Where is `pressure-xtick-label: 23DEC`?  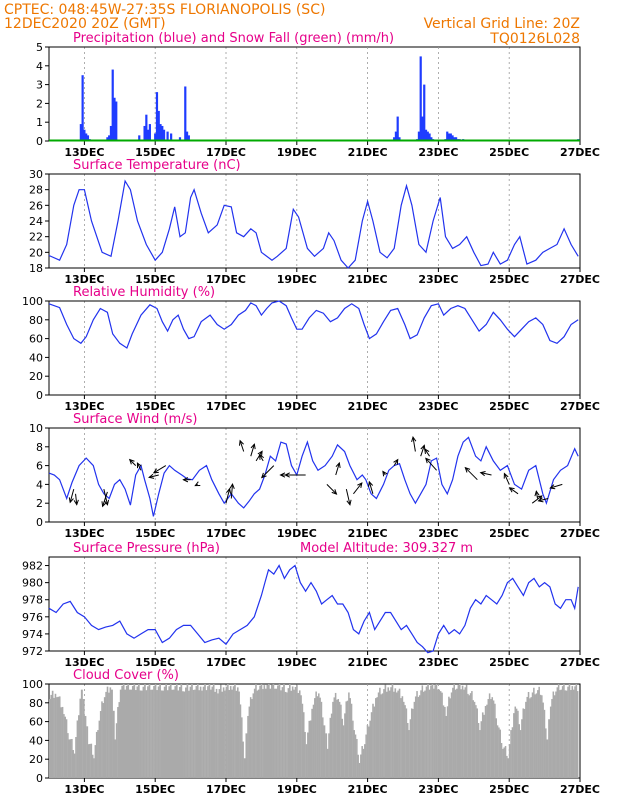
pressure-xtick-label: 23DEC is located at coordinates (438, 662).